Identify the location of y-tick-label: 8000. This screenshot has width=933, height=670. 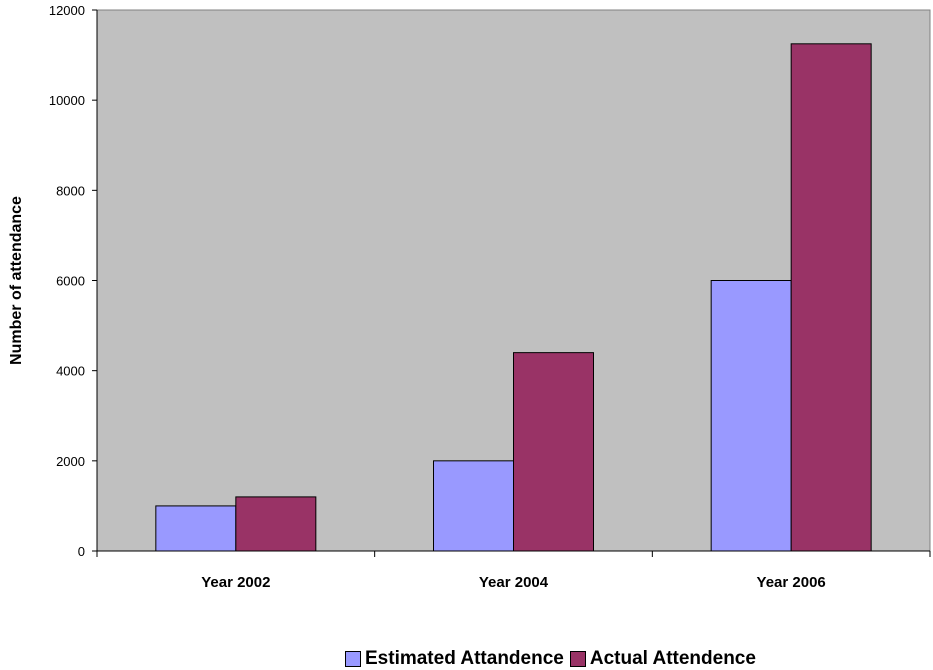
(70, 190).